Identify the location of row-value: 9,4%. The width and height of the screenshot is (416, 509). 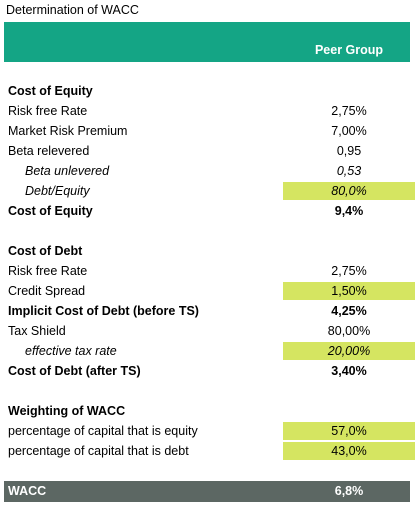
(349, 211).